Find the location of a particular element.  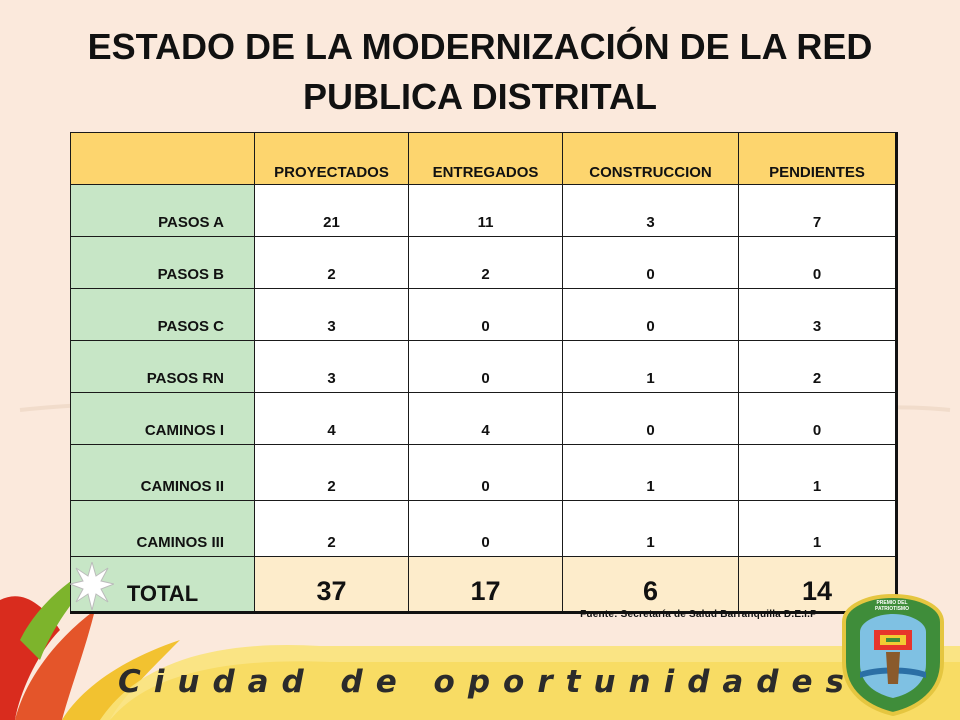

title-line-2: PUBLICA DISTRITAL is located at coordinates (480, 96).